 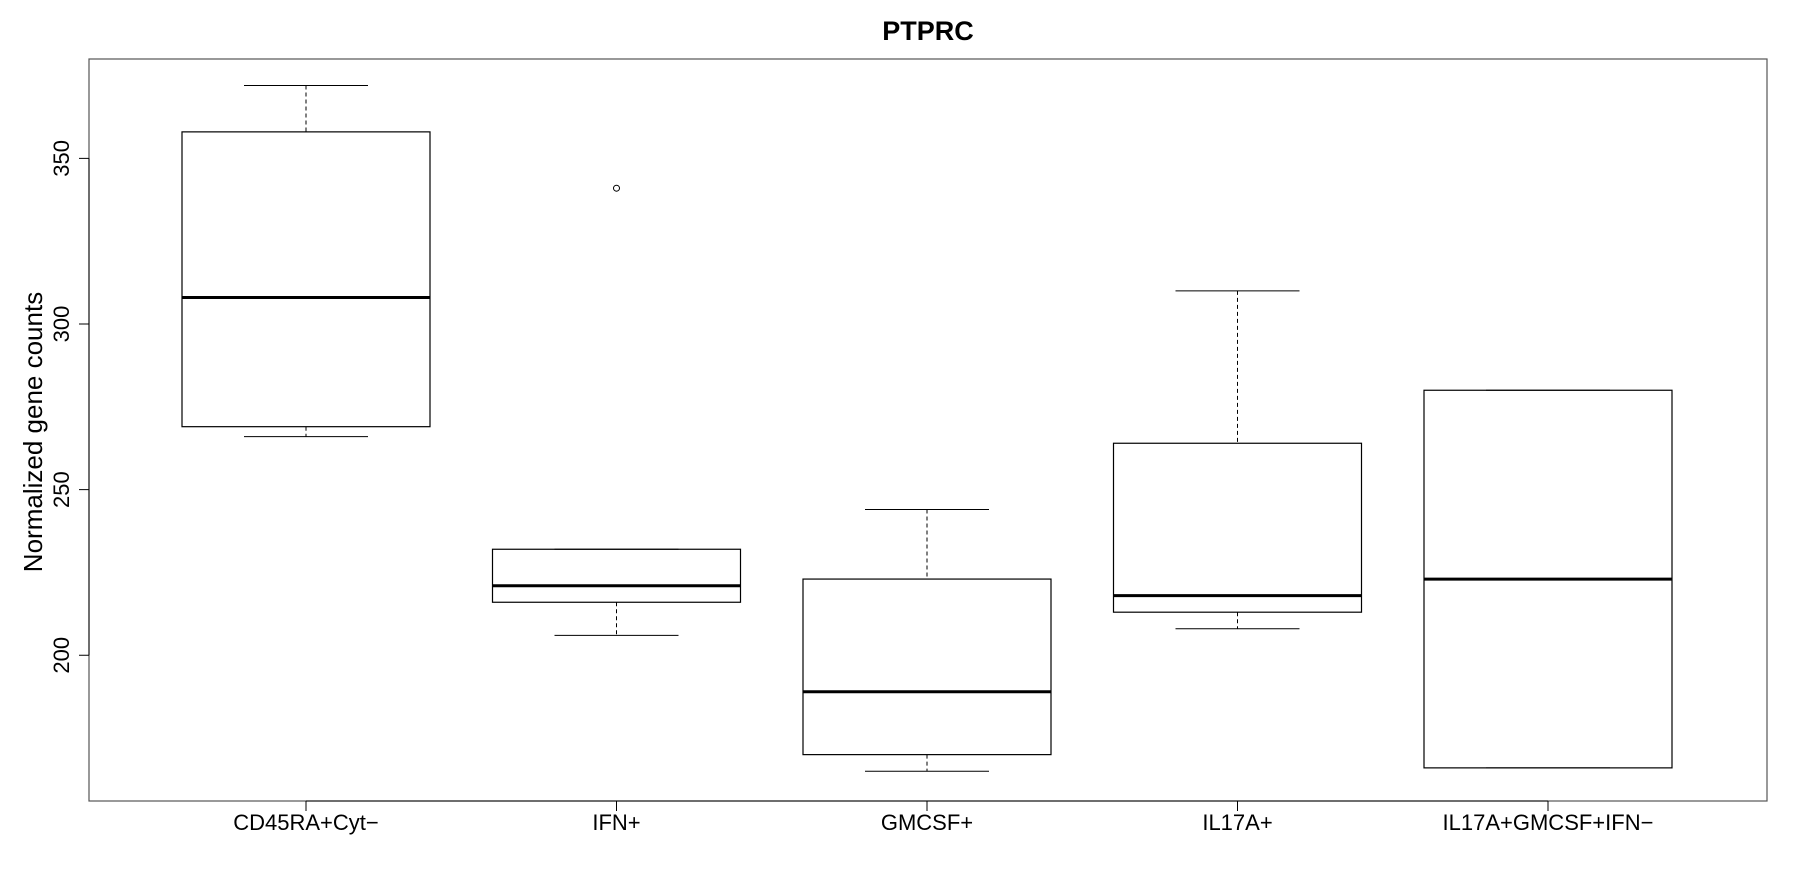 What do you see at coordinates (616, 188) in the screenshot?
I see `outlier-point` at bounding box center [616, 188].